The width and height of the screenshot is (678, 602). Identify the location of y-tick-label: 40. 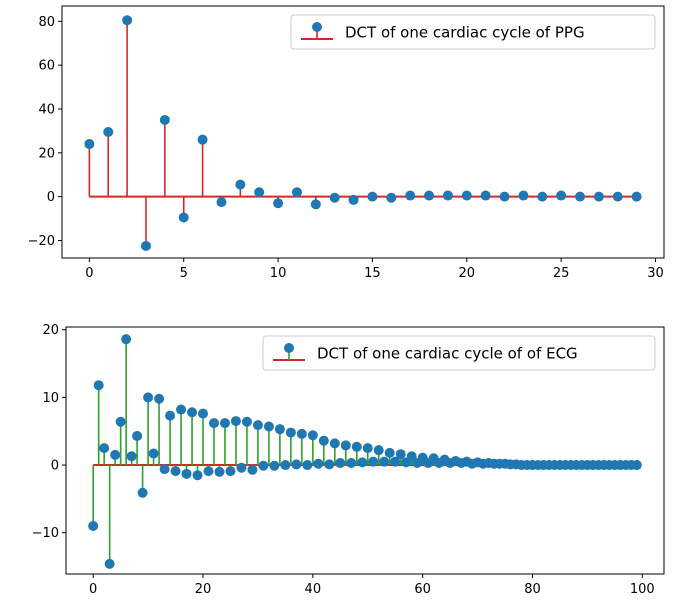
(46, 109).